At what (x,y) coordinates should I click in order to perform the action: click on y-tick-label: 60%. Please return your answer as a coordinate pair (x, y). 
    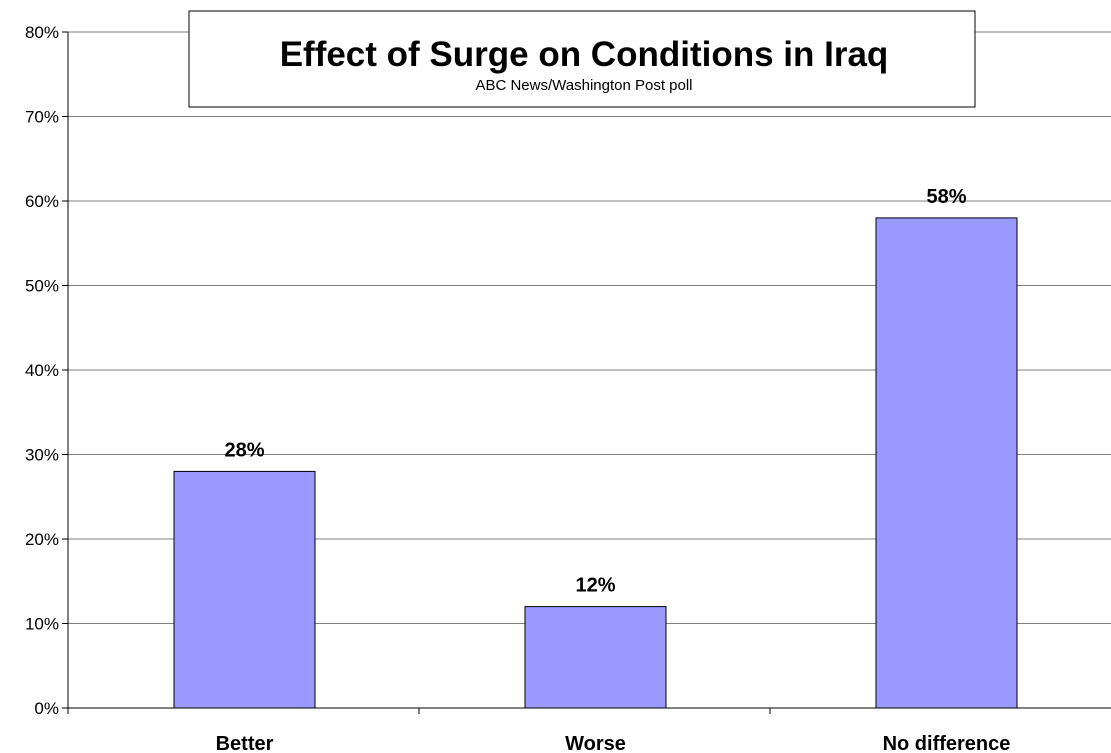
    Looking at the image, I should click on (42, 201).